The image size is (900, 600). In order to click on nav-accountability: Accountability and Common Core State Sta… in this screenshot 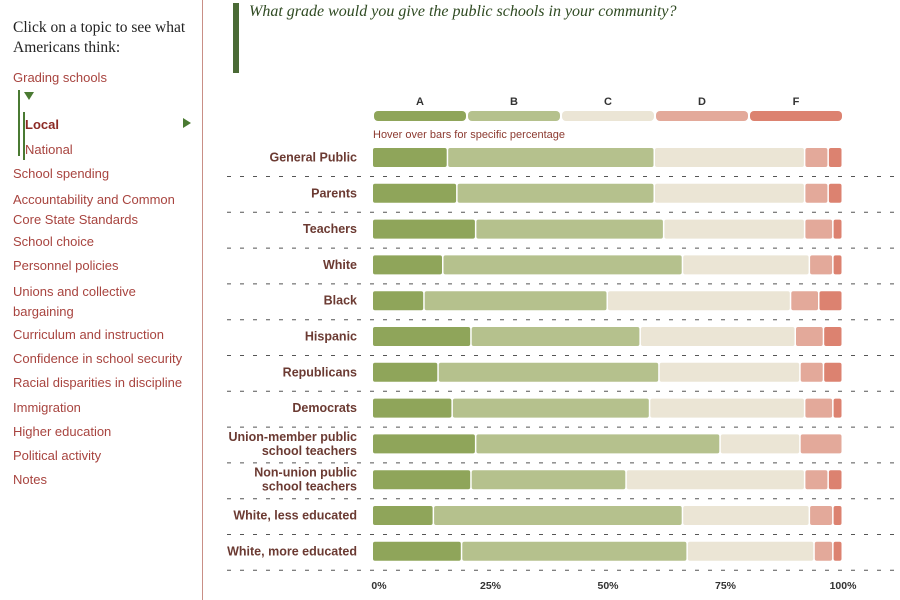, I will do `click(94, 209)`.